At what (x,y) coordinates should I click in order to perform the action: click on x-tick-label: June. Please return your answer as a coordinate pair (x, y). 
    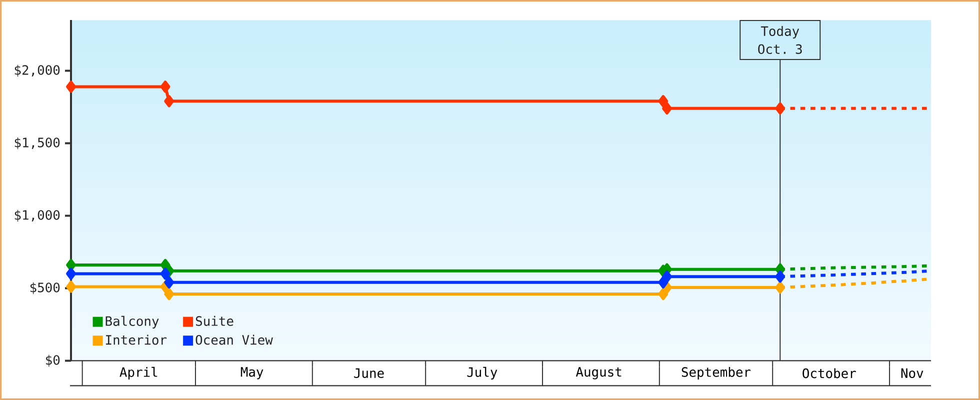
    Looking at the image, I should click on (369, 373).